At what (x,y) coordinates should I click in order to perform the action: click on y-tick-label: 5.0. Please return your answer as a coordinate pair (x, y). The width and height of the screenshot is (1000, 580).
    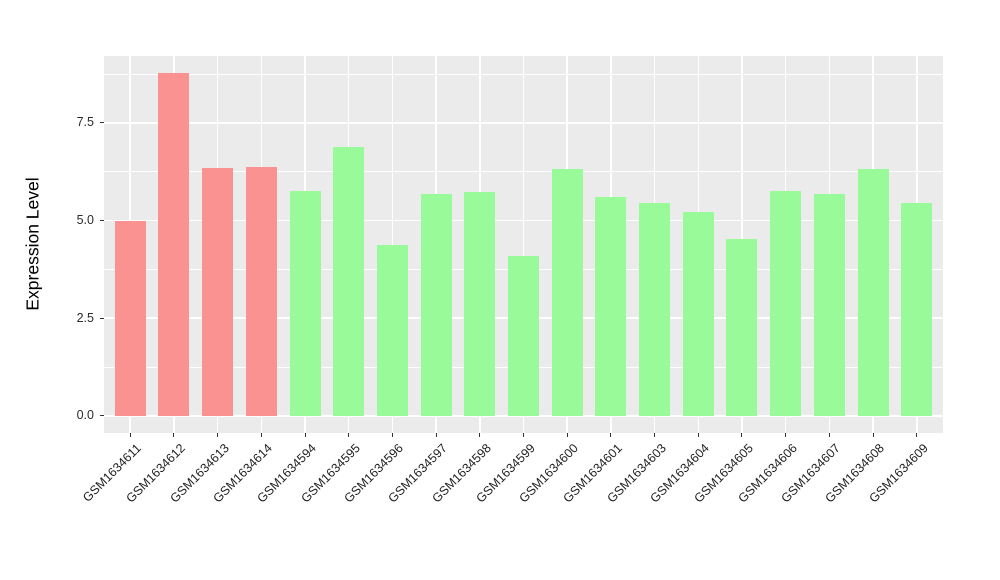
    Looking at the image, I should click on (85, 219).